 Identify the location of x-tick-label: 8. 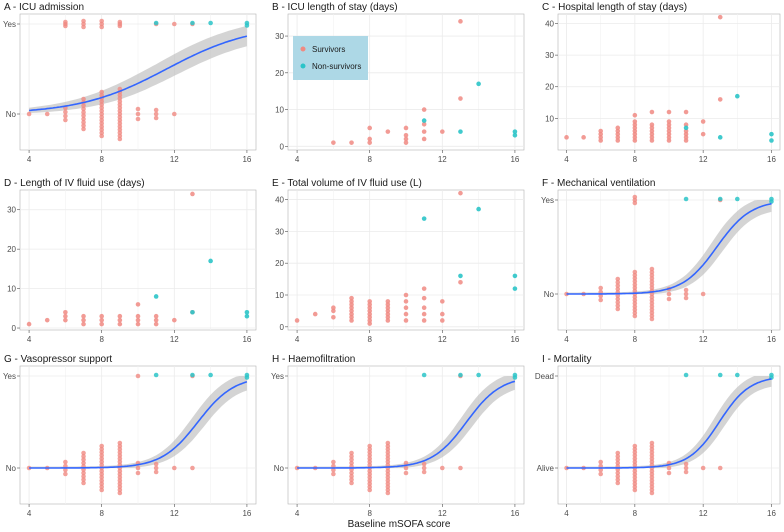
(635, 339).